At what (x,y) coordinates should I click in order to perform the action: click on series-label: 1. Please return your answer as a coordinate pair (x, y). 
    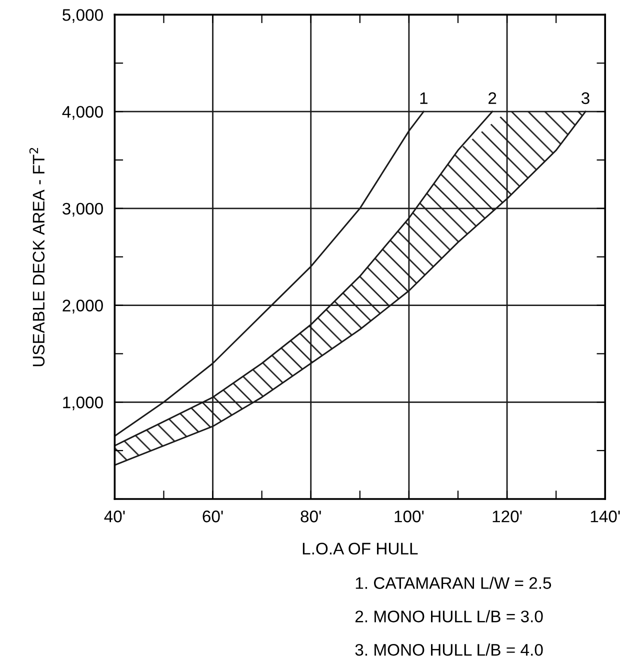
    Looking at the image, I should click on (424, 98).